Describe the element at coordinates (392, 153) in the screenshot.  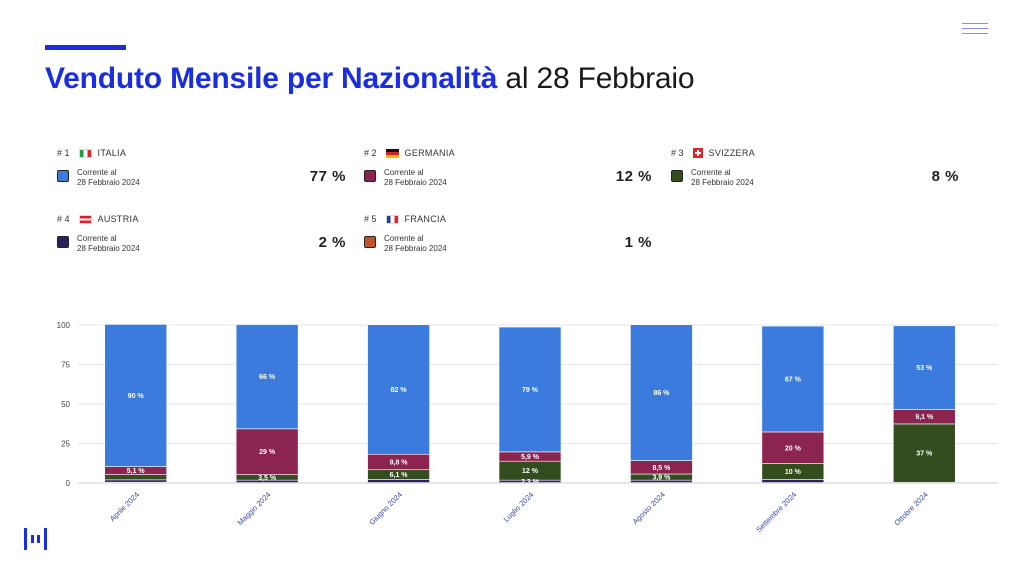
I see `germany-flag-icon` at that location.